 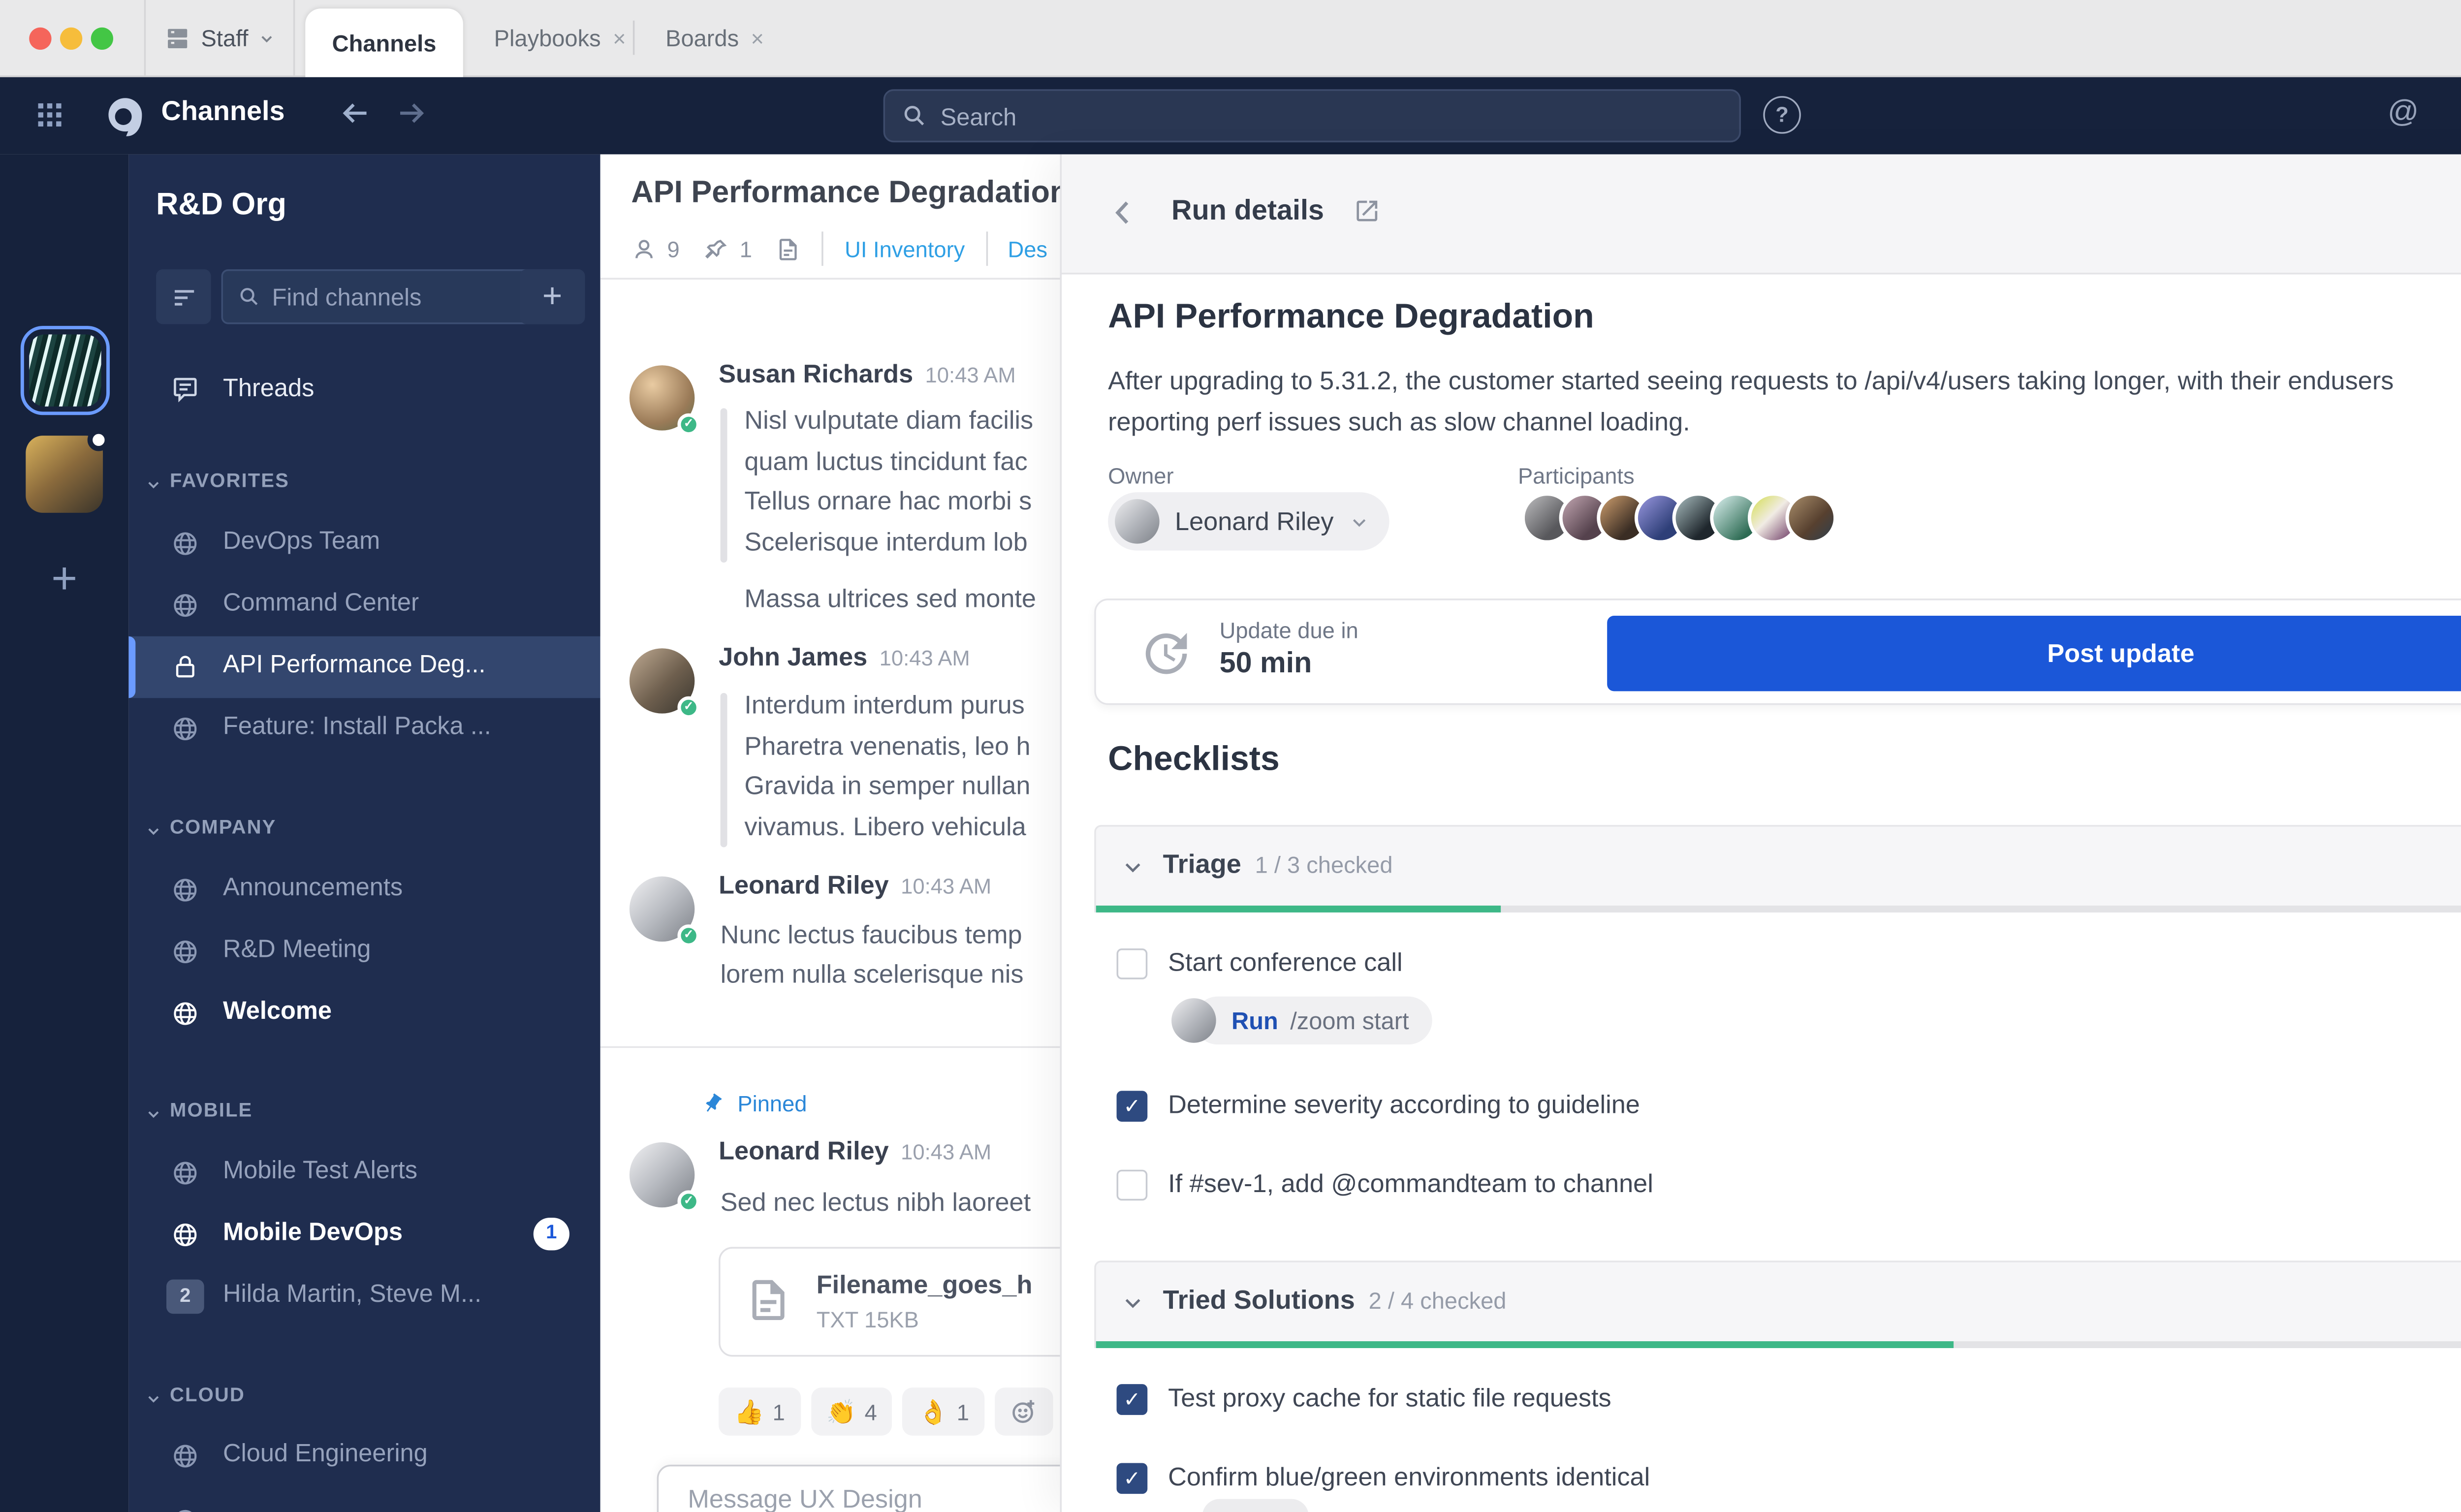 I want to click on reactions-row: 👍 1 👏 4 👌 1, so click(x=886, y=1411).